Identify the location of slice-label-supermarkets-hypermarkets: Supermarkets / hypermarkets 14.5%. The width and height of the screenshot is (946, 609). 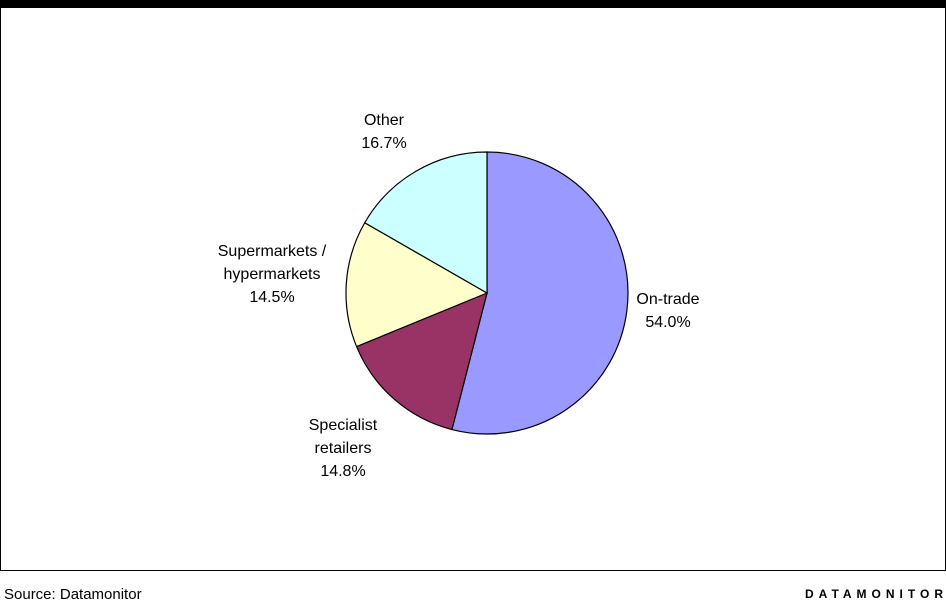
(272, 274).